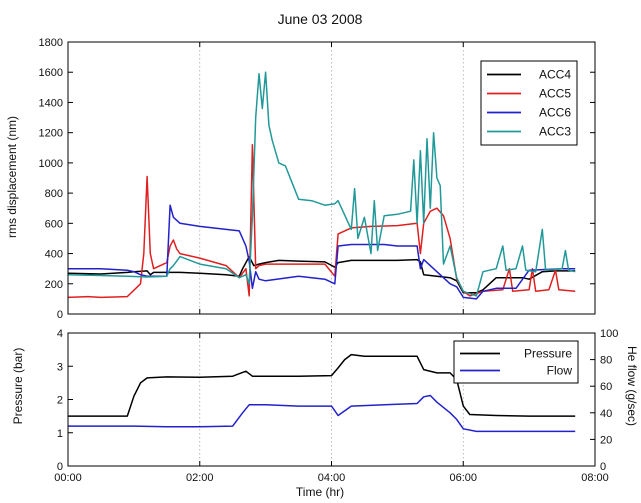  What do you see at coordinates (68, 478) in the screenshot?
I see `bot-x-tick-label: 00:00` at bounding box center [68, 478].